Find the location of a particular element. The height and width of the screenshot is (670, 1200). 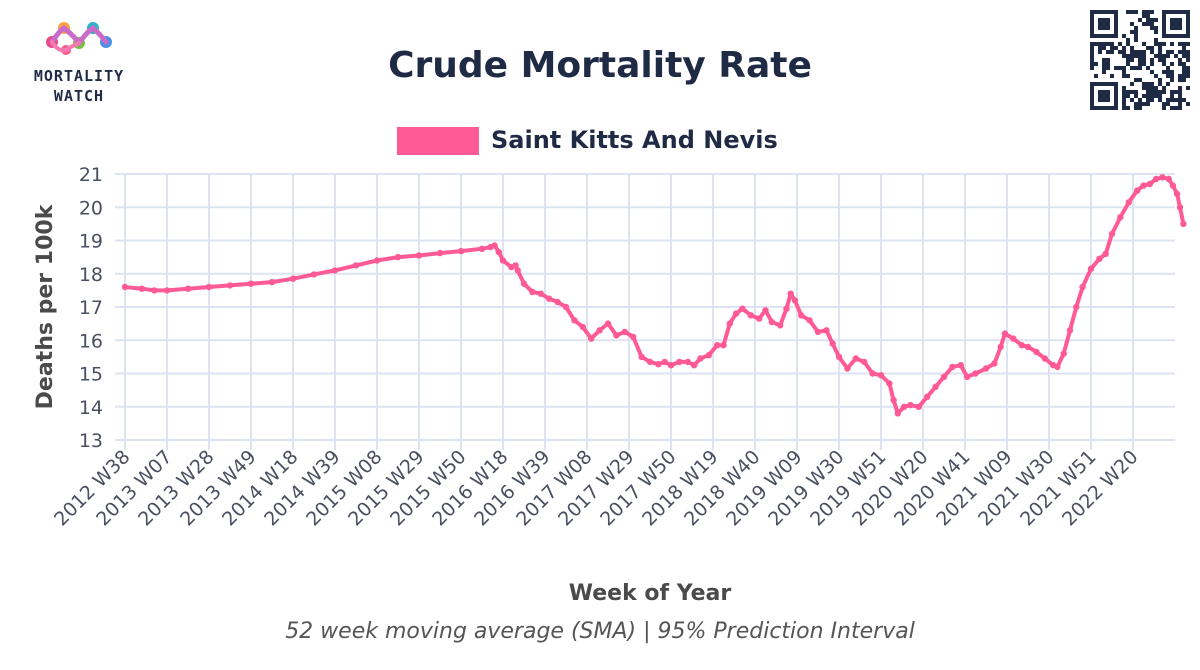

y-axis-title: Deaths per 100k is located at coordinates (45, 306).